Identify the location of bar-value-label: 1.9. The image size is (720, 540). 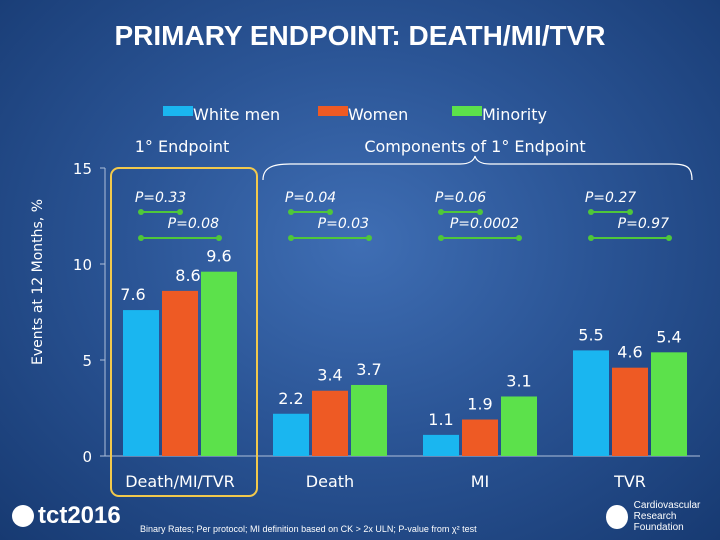
(479, 404).